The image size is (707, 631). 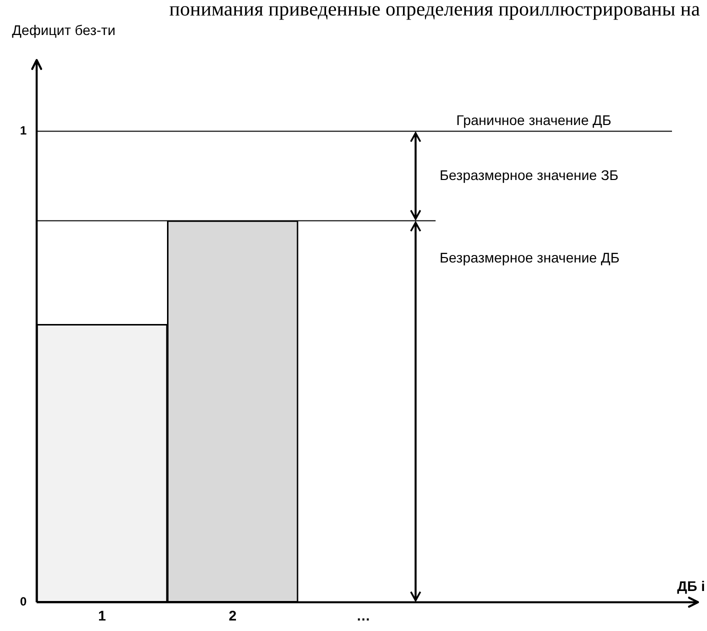 I want to click on text: понимания приведенные определения проиллюстрированы на, so click(x=434, y=10).